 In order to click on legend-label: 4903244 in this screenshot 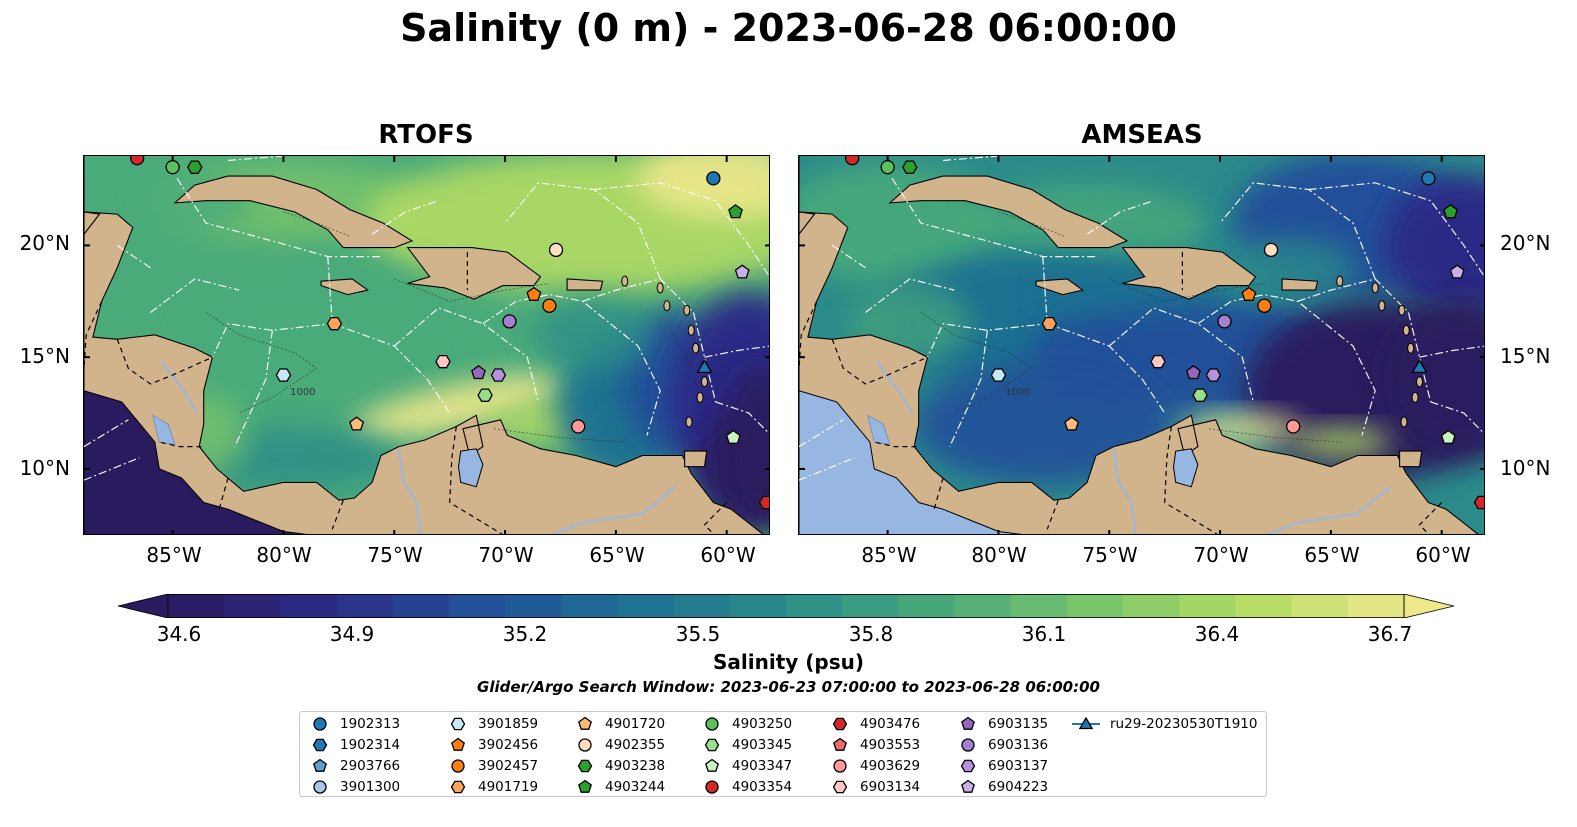, I will do `click(635, 787)`.